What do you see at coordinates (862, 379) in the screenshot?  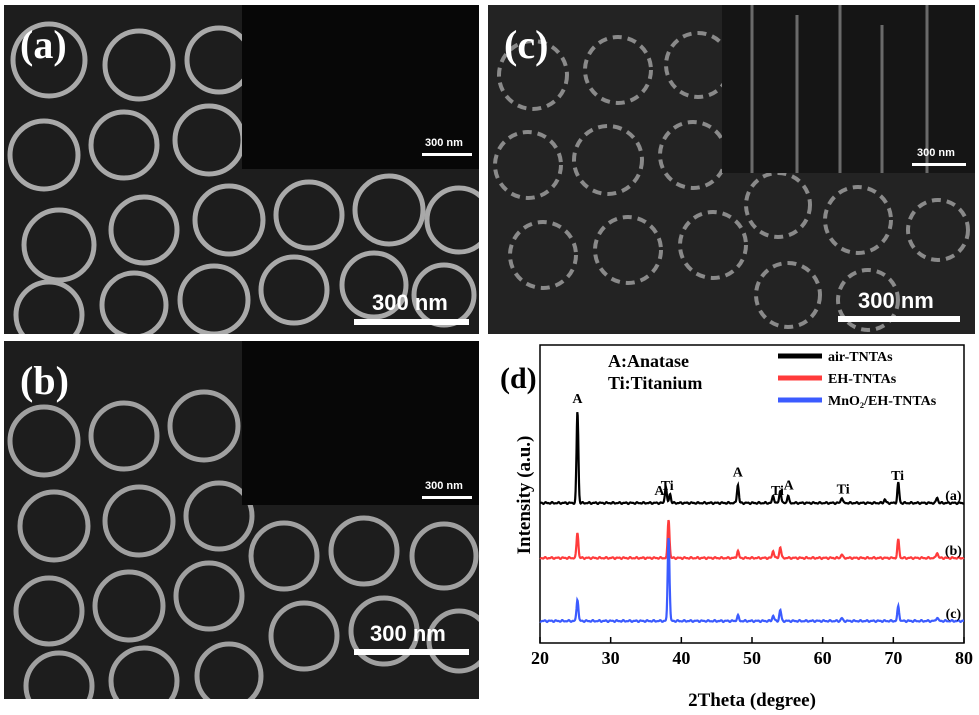 I see `legend-label-2: EH-TNTAs` at bounding box center [862, 379].